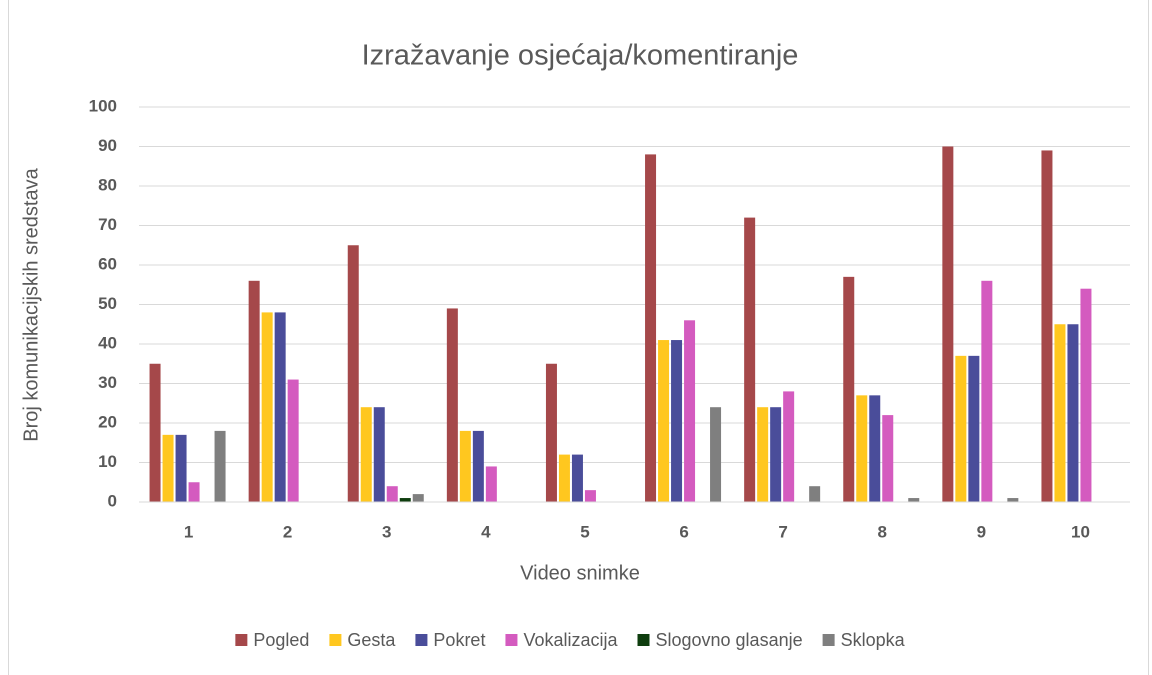  I want to click on y-tick-label: 80, so click(107, 184).